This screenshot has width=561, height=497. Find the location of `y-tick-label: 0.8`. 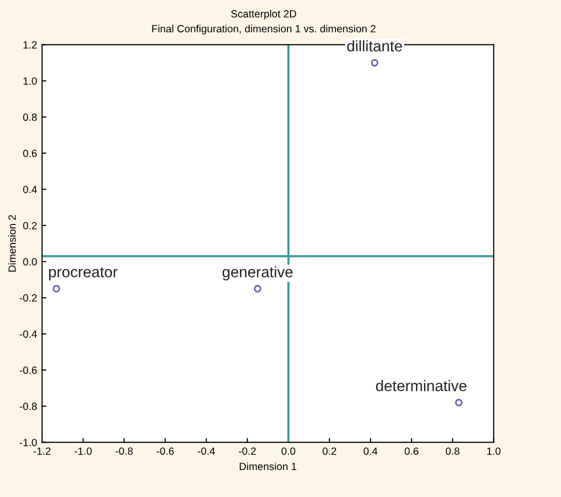

y-tick-label: 0.8 is located at coordinates (30, 117).